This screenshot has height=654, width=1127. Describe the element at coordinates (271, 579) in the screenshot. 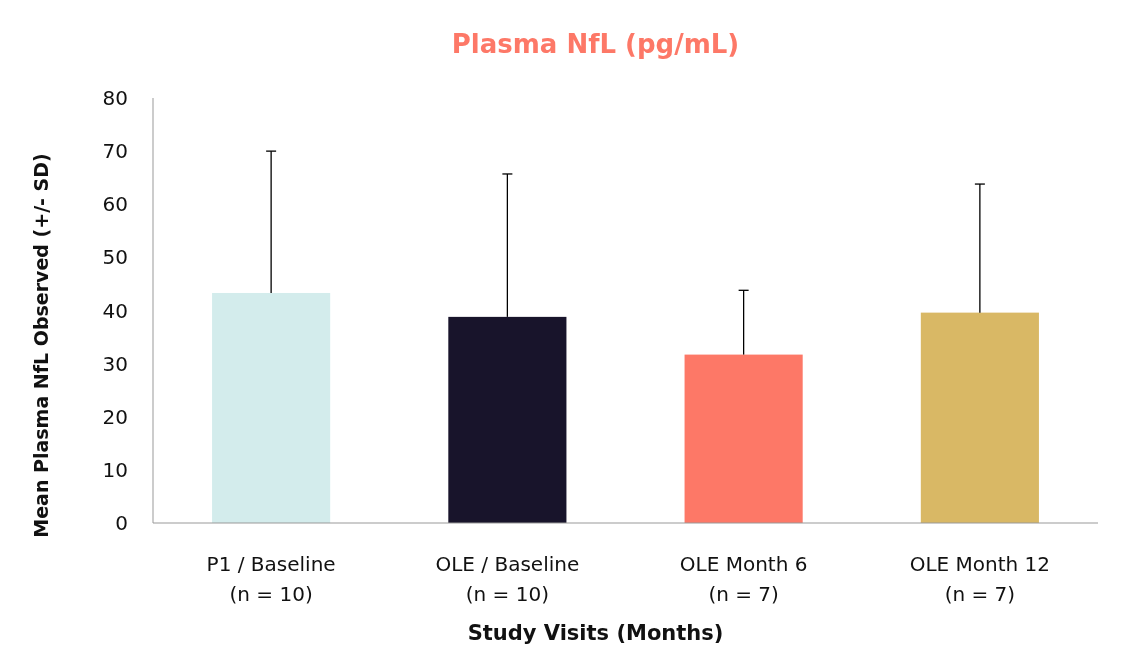

I see `x-tick-label: P1 / Baseline (n = 10)` at that location.